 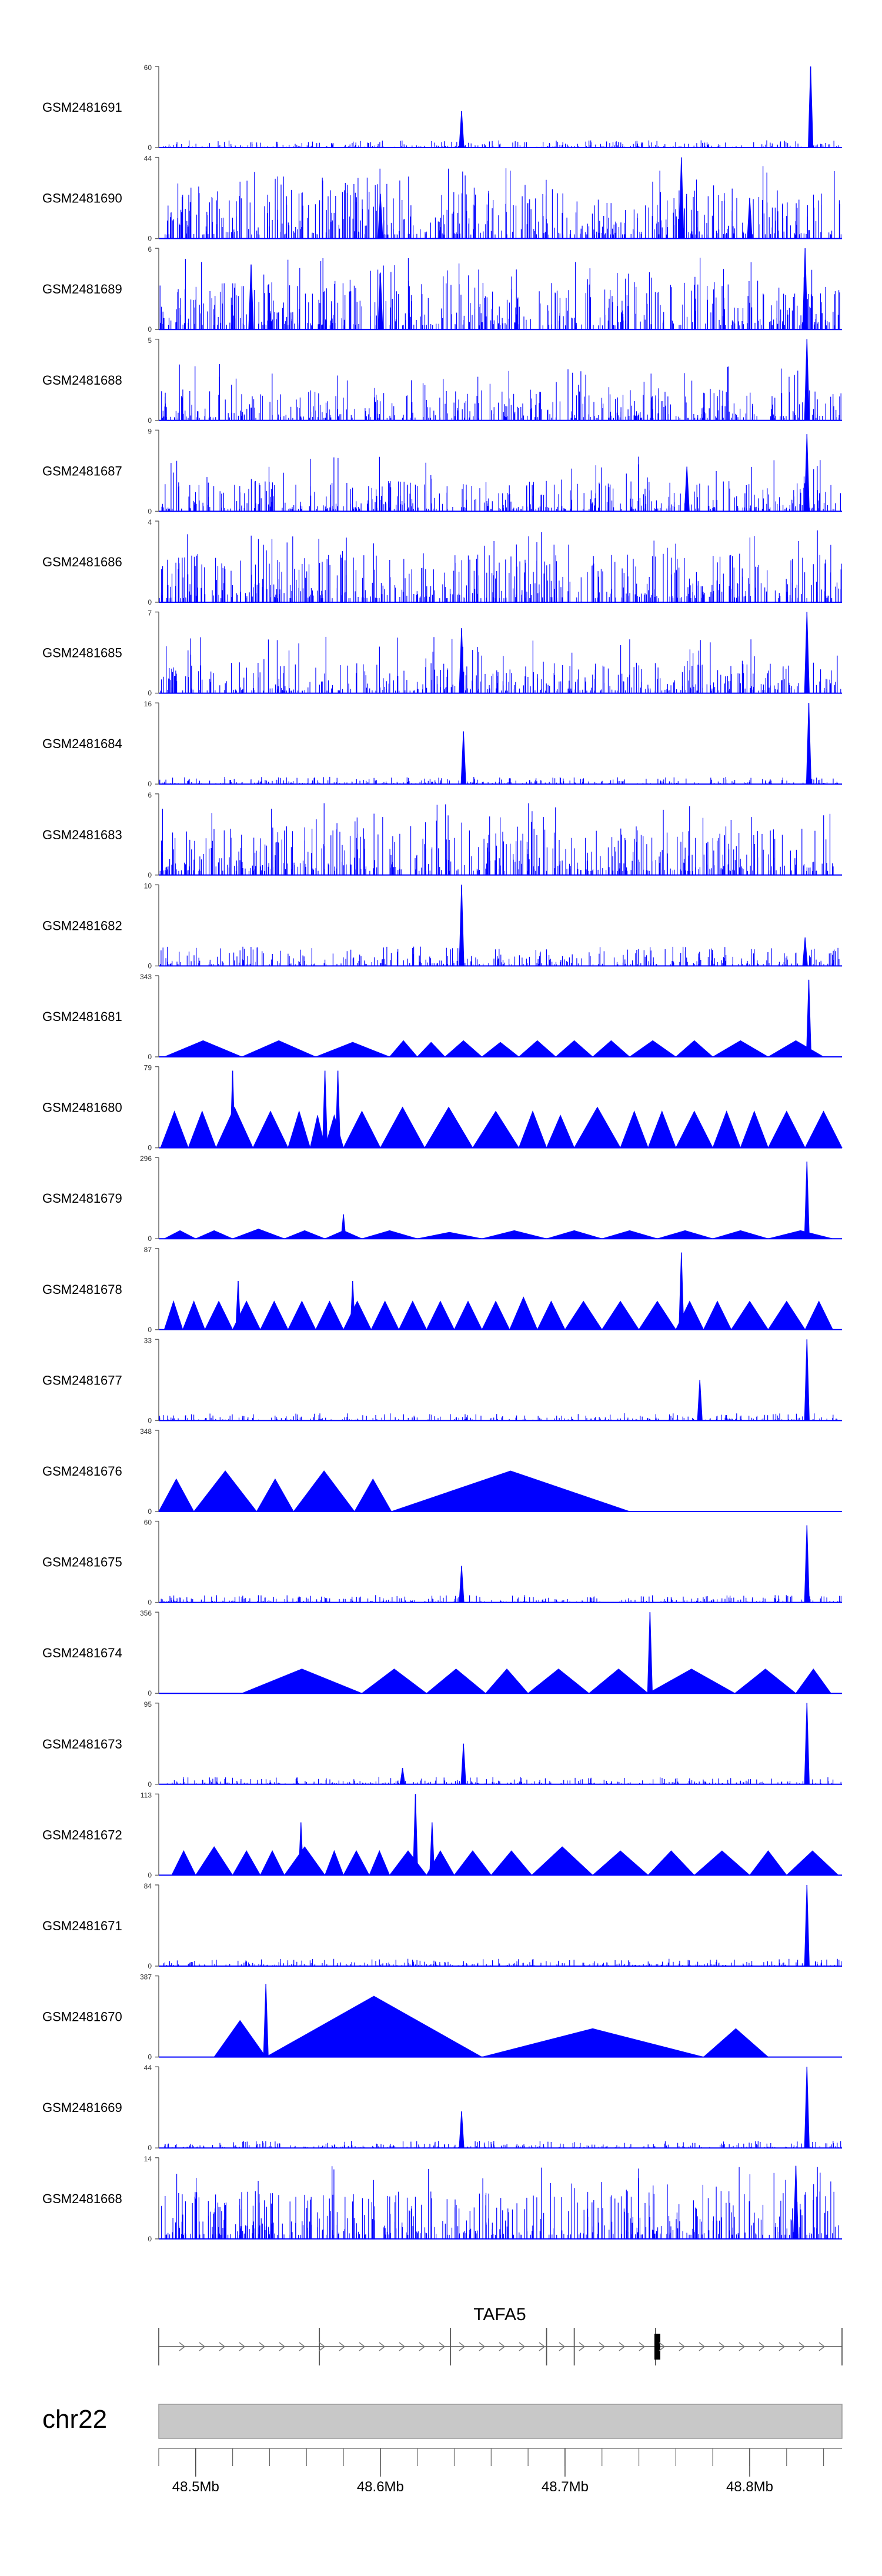 What do you see at coordinates (82, 1016) in the screenshot?
I see `track-name-label: GSM2481681` at bounding box center [82, 1016].